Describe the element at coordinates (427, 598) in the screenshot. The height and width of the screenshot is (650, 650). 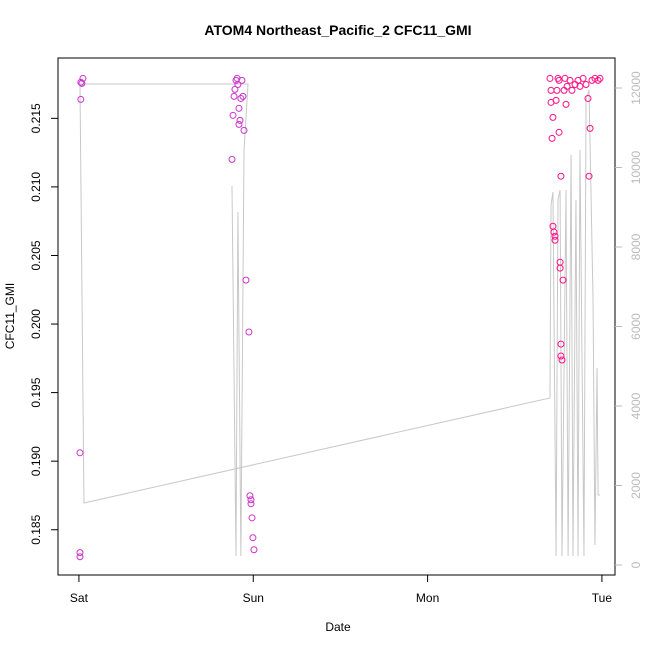
I see `x-tick-label: Mon` at that location.